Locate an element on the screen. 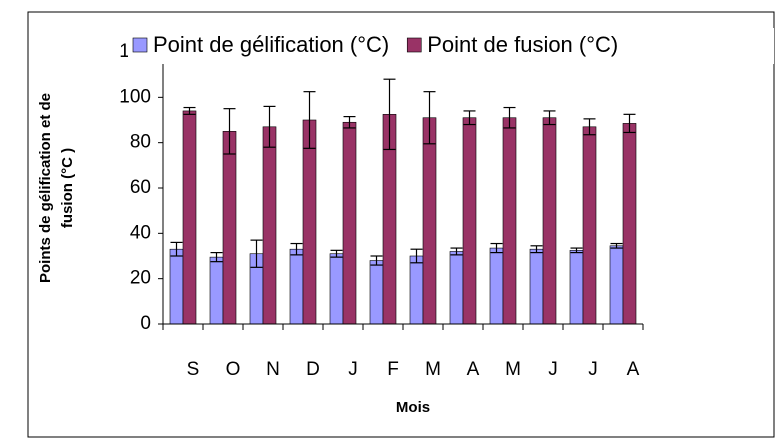 This screenshot has height=440, width=776. y-tick-label: 80 is located at coordinates (140, 142).